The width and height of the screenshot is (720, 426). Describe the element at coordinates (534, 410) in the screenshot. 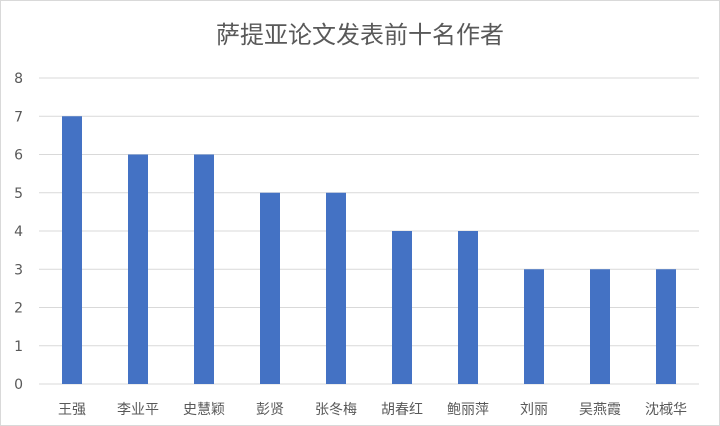

I see `x-tick-label: 刘丽` at that location.